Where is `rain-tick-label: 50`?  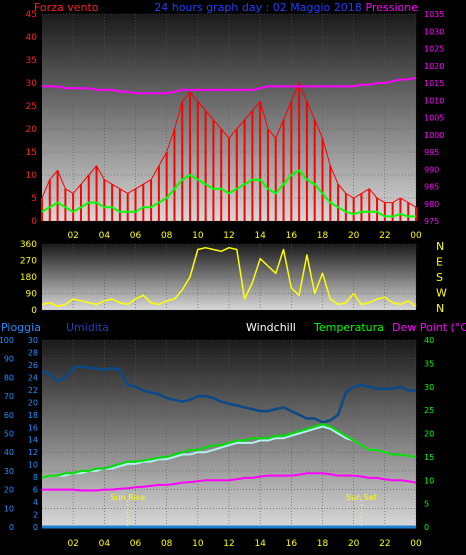 rain-tick-label: 50 is located at coordinates (9, 434).